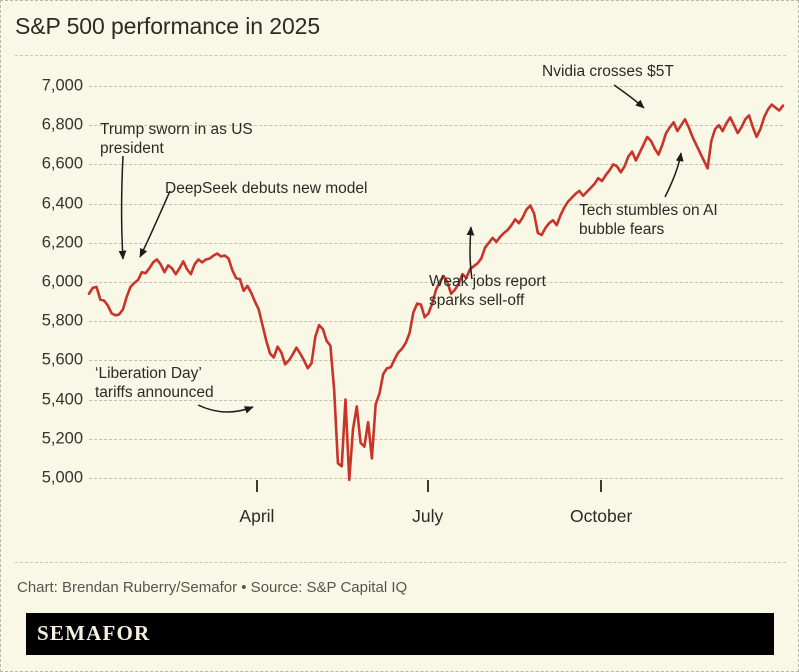  Describe the element at coordinates (400, 55) in the screenshot. I see `title-divider` at that location.